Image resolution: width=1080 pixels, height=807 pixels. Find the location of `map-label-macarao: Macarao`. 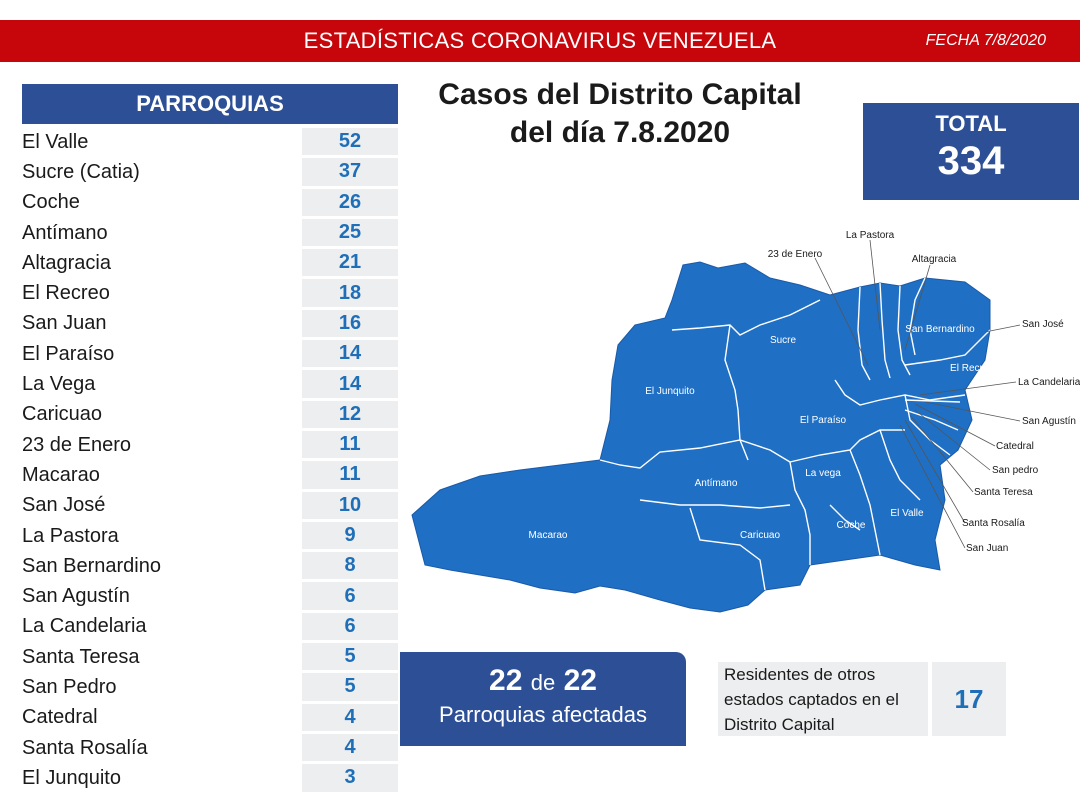

map-label-macarao: Macarao is located at coordinates (548, 535).